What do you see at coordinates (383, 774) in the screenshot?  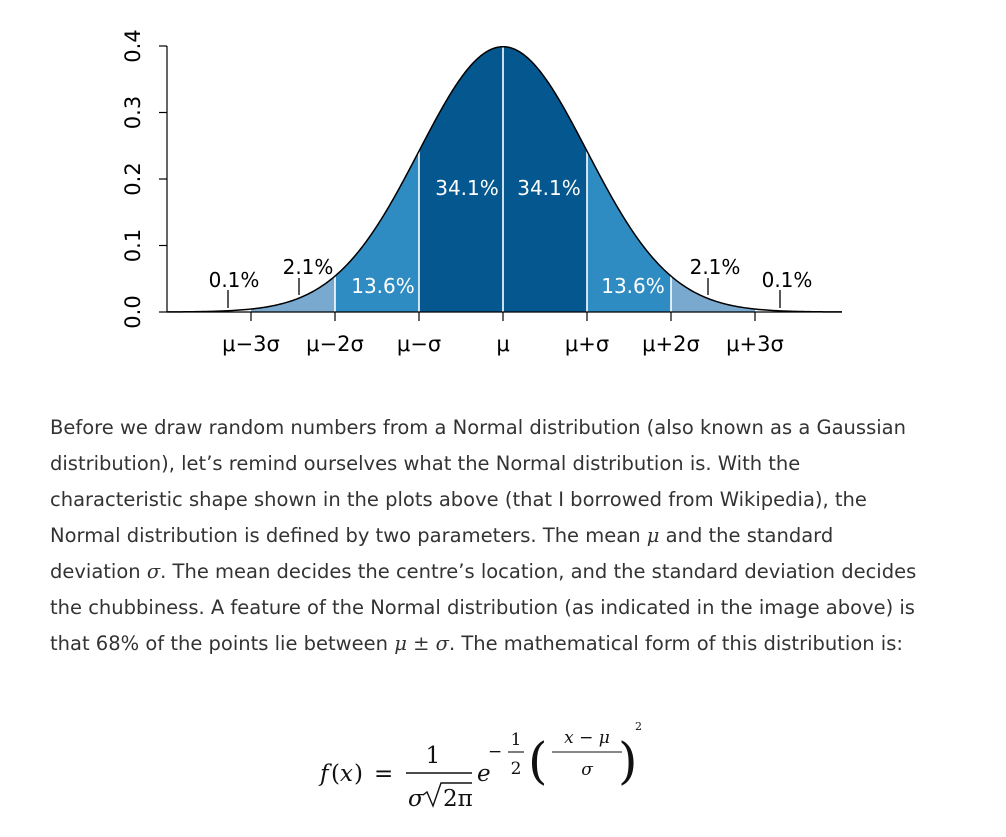 I see `formula-equals: =` at bounding box center [383, 774].